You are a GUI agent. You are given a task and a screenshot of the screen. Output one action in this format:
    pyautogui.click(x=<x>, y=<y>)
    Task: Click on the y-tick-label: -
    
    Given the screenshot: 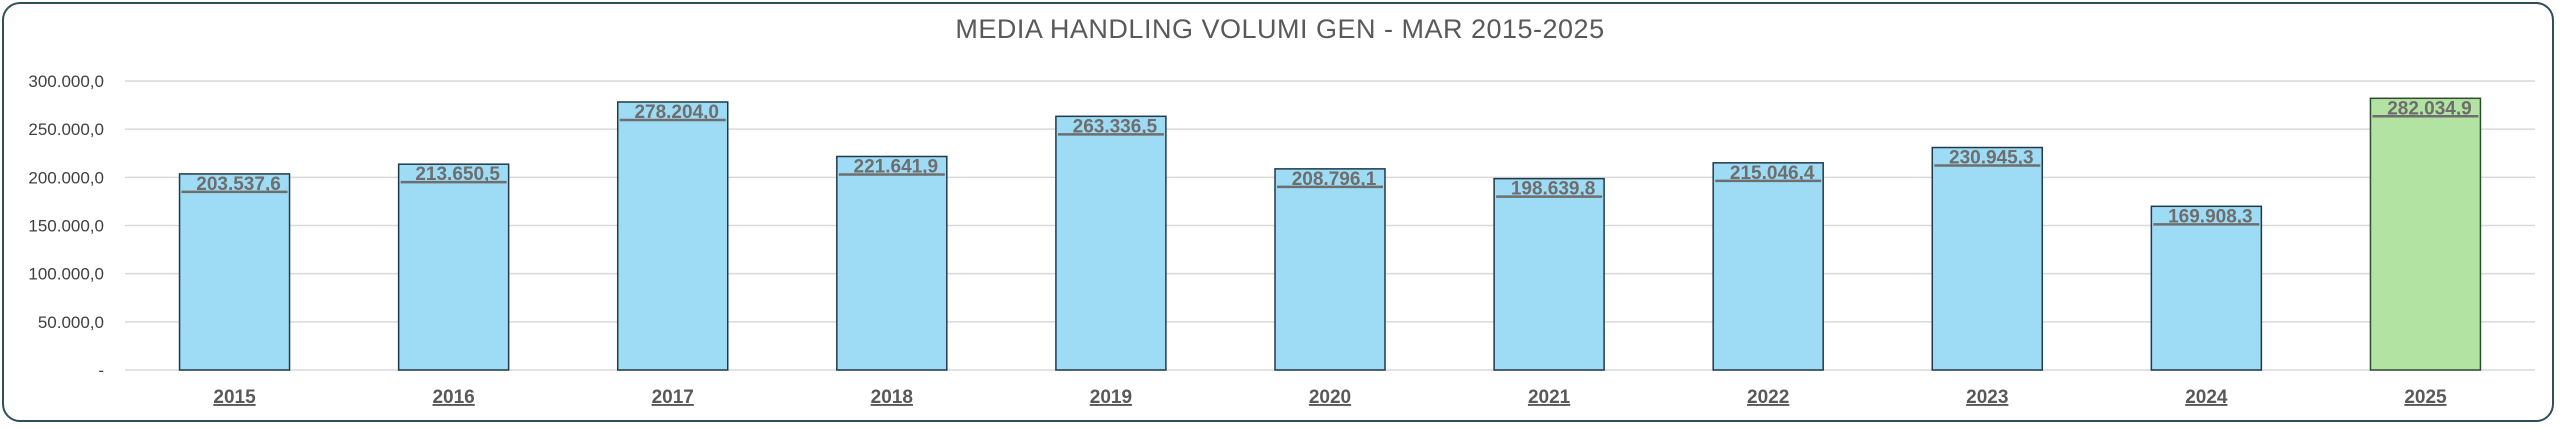 What is the action you would take?
    pyautogui.click(x=101, y=370)
    